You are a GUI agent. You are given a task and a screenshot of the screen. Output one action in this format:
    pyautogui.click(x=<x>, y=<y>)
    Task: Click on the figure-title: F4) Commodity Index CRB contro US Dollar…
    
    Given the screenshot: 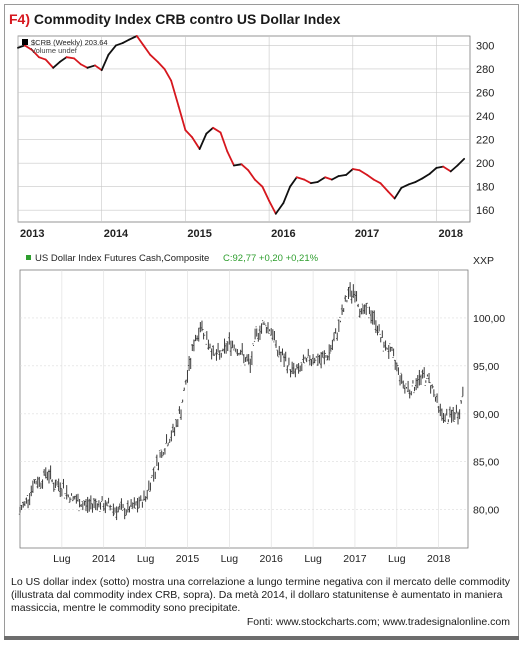 What is the action you would take?
    pyautogui.click(x=174, y=19)
    